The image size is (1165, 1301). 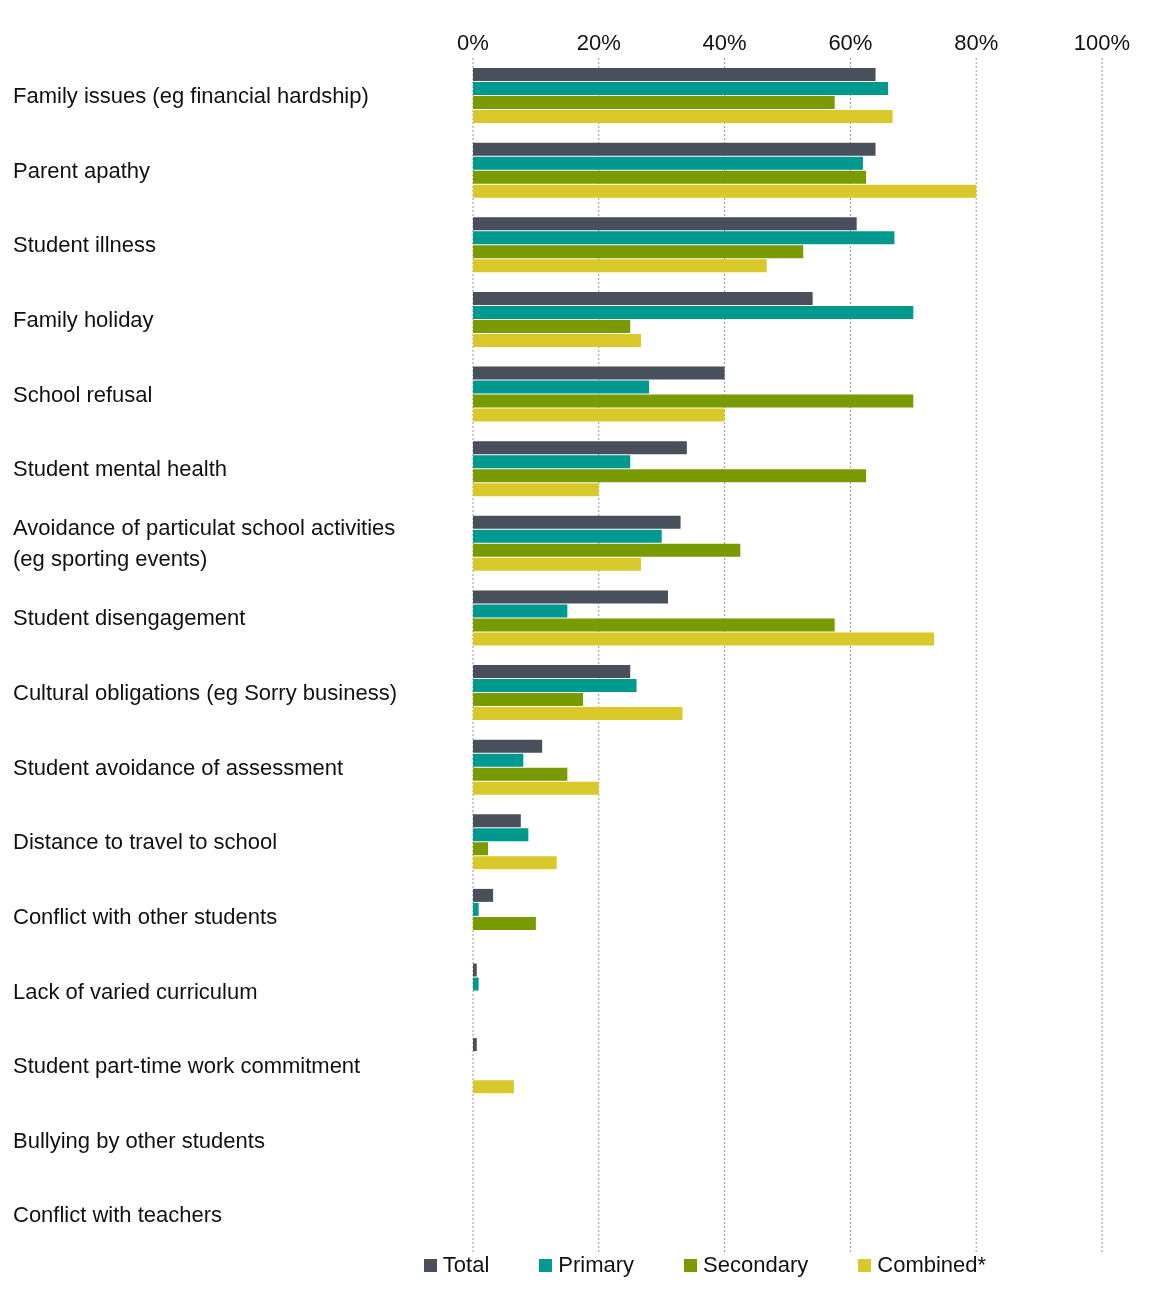 I want to click on y-tick-label: Lack of varied curriculum, so click(x=135, y=991).